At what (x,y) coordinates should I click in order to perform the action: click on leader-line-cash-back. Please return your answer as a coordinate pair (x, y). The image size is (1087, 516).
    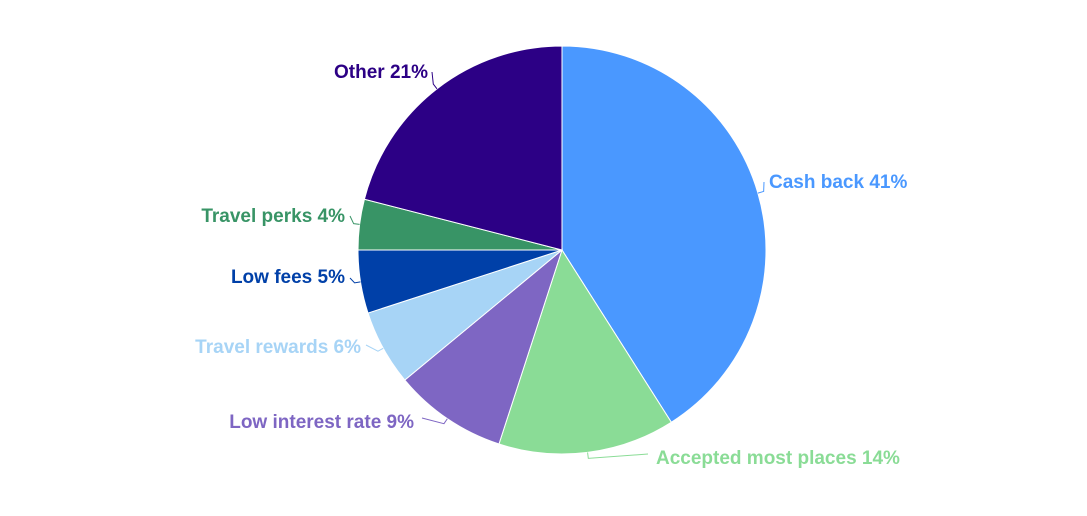
    Looking at the image, I should click on (761, 187).